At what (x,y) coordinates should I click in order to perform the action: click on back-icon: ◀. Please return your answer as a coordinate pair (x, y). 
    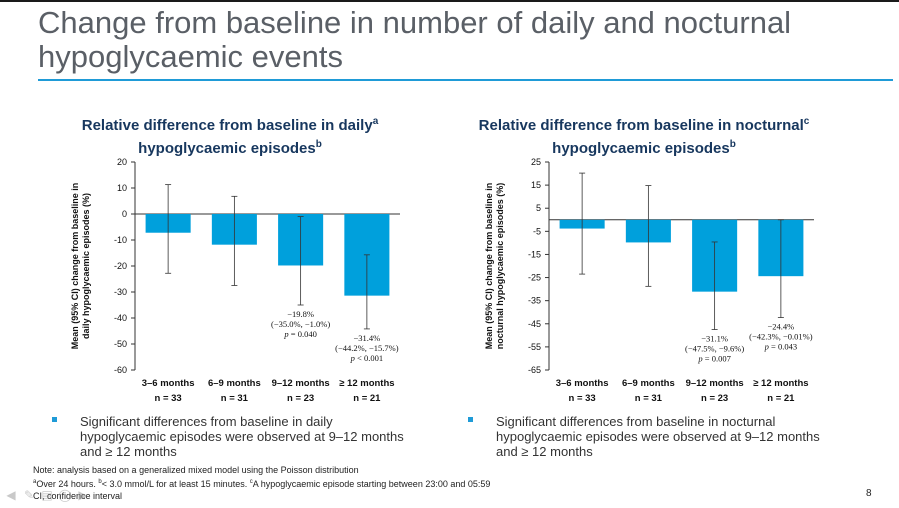
    Looking at the image, I should click on (11, 495).